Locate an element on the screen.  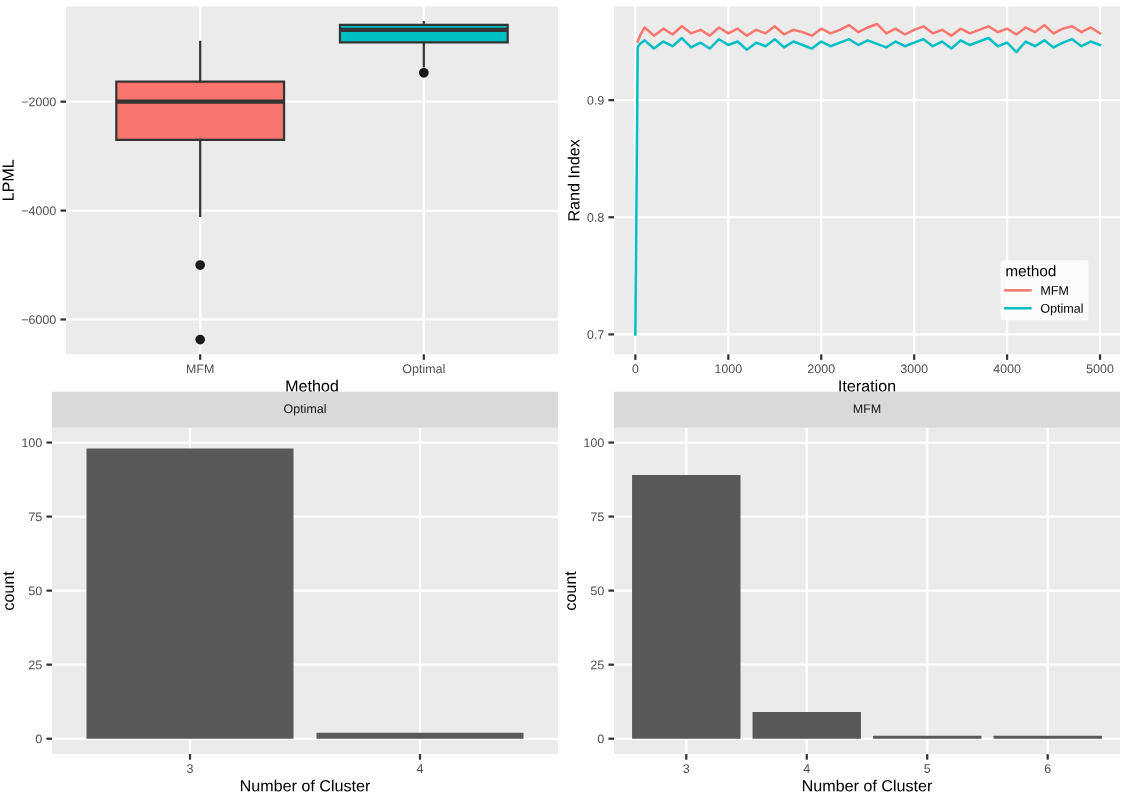
x-axis-title: Iteration is located at coordinates (867, 385).